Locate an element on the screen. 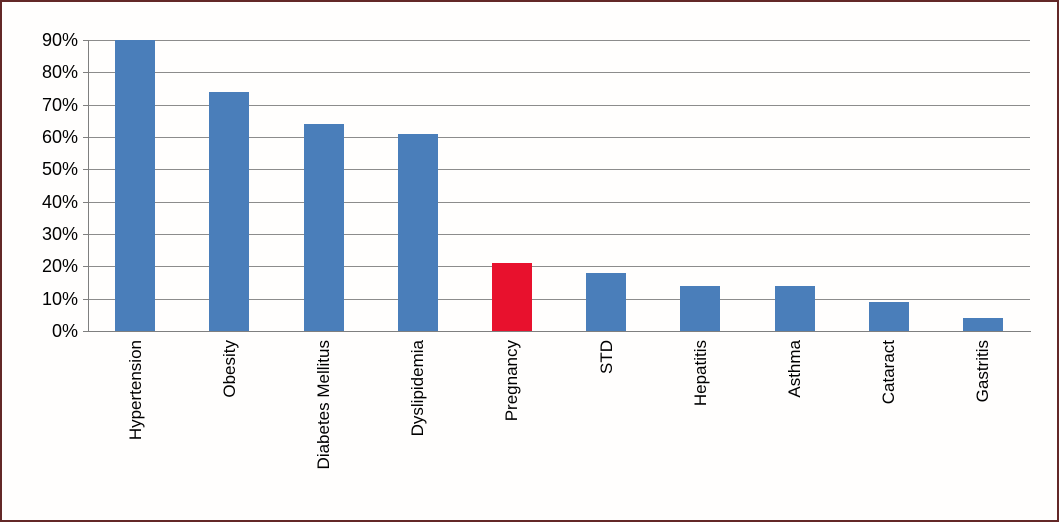  x-axis-line is located at coordinates (559, 331).